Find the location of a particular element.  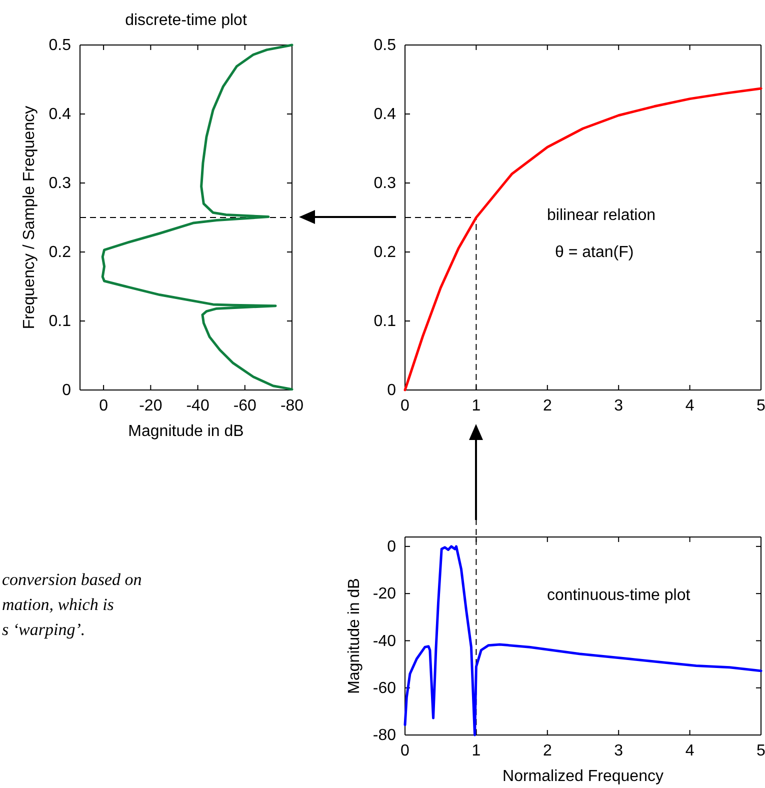

y-tick-label: -20 is located at coordinates (384, 594).